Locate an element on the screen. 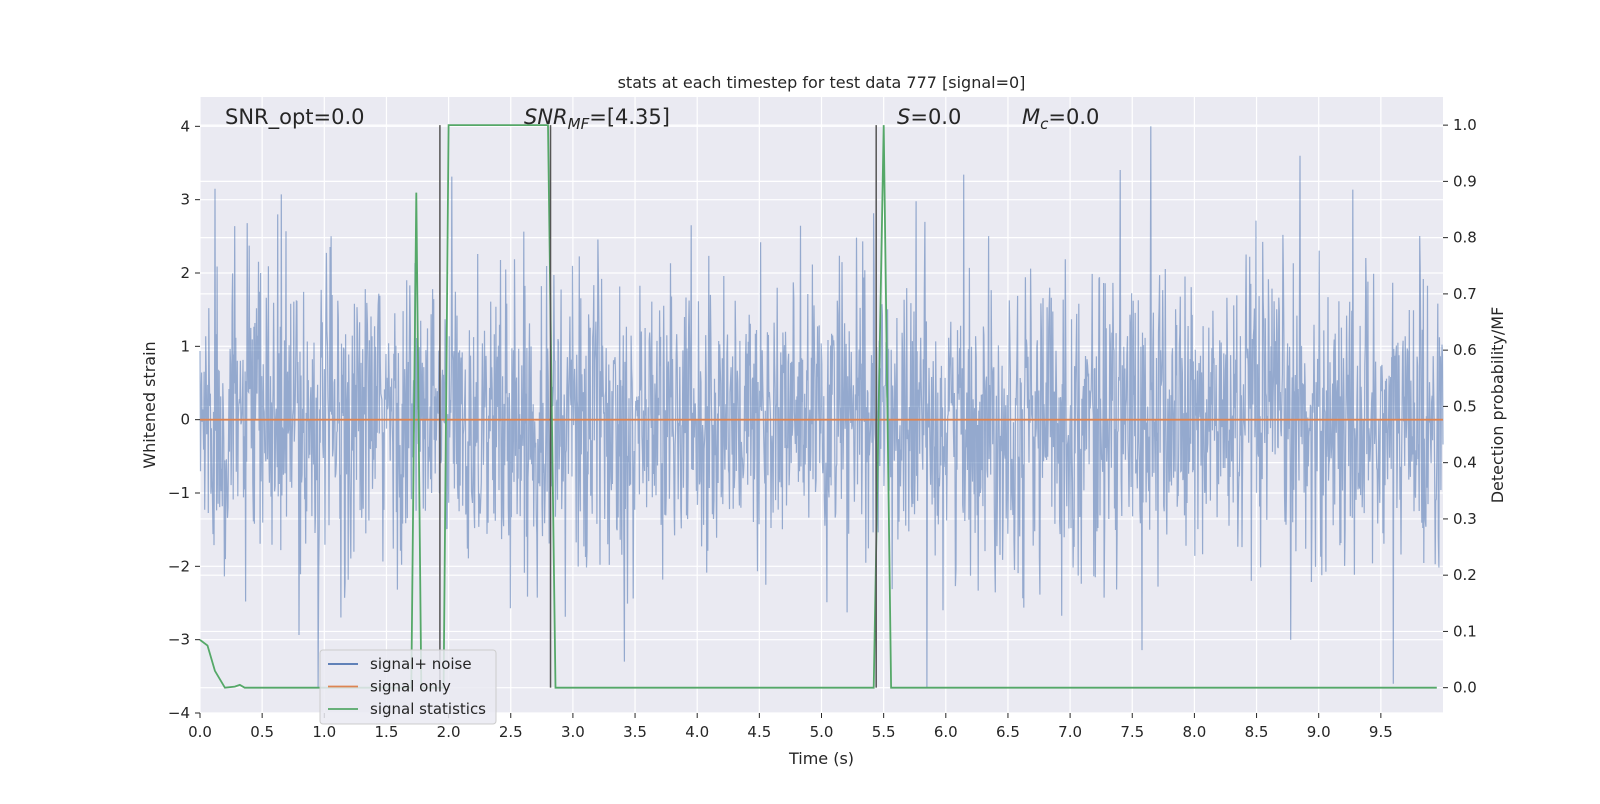 Image resolution: width=1600 pixels, height=804 pixels. x-tick-label: 8.5 is located at coordinates (1257, 732).